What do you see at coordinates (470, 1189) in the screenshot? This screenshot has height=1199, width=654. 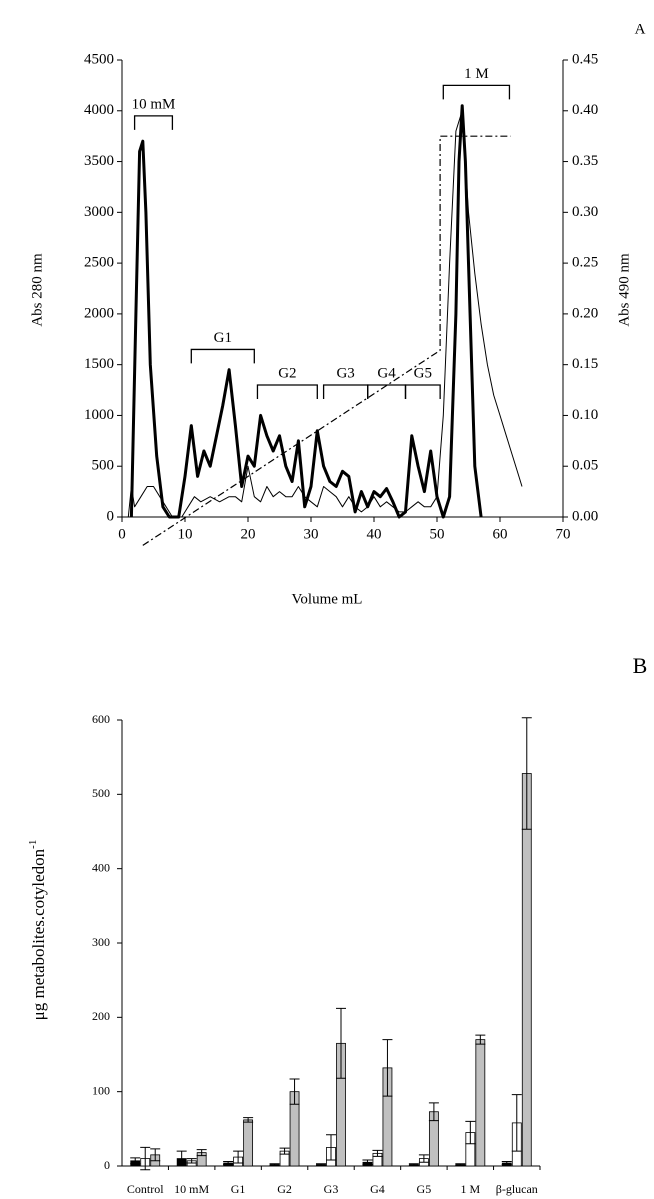 I see `x-tick-label: 1 M` at bounding box center [470, 1189].